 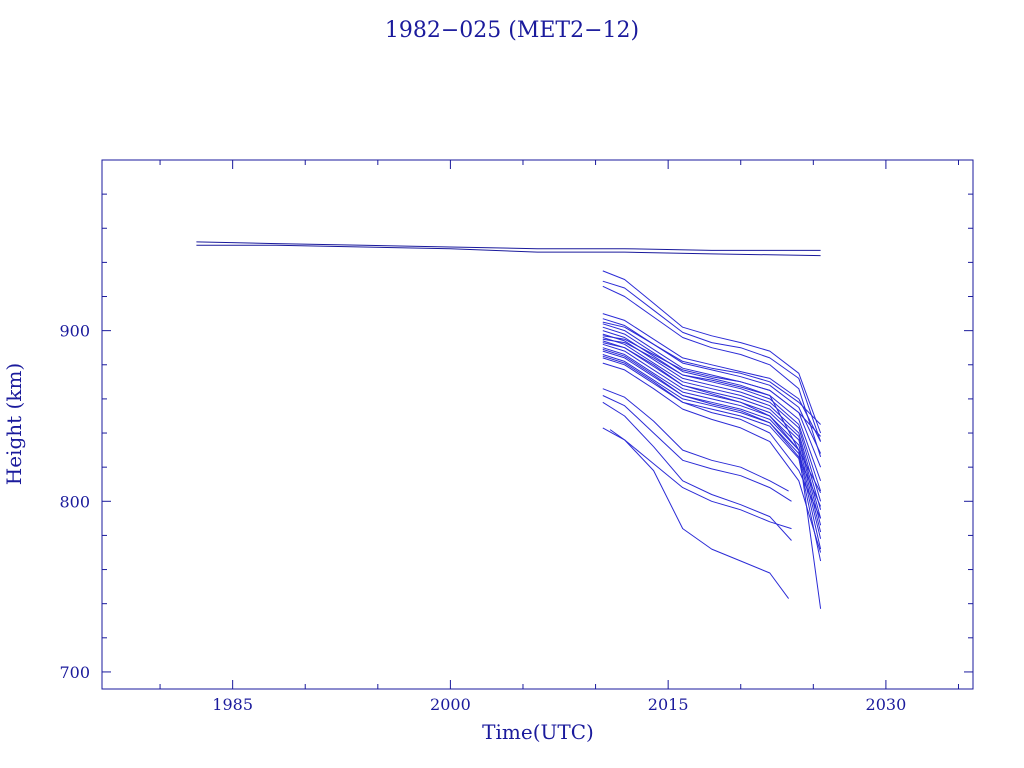 I want to click on x-tick-label: 1985, so click(x=232, y=704).